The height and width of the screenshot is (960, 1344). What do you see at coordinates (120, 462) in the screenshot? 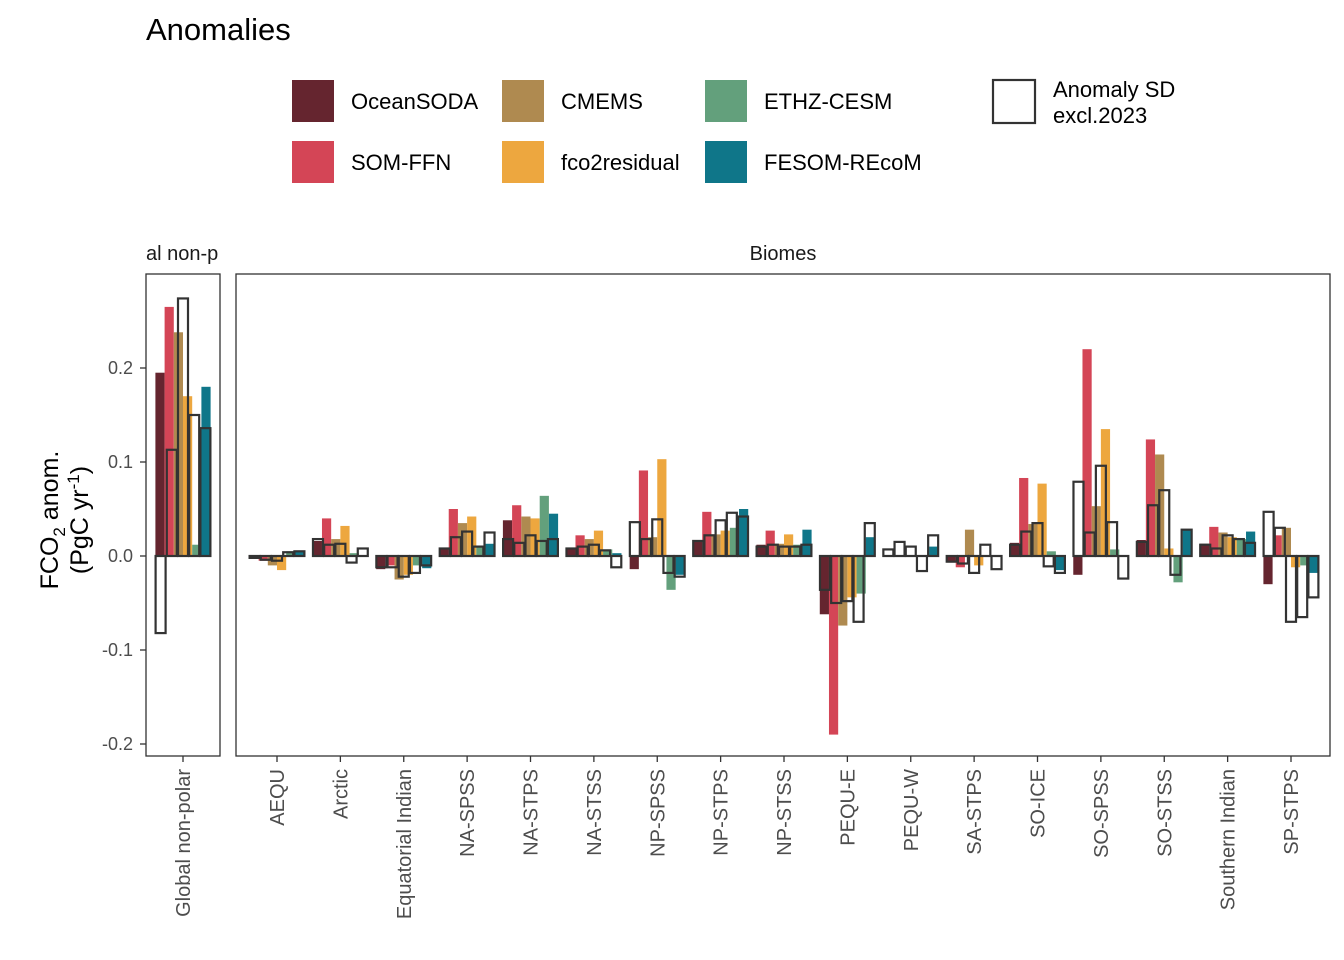
I see `y-tick-label: 0.1` at bounding box center [120, 462].